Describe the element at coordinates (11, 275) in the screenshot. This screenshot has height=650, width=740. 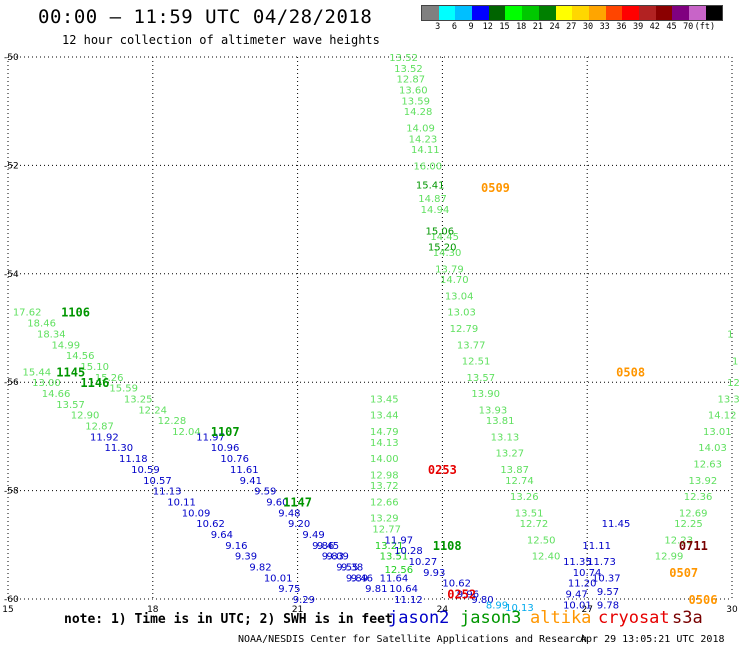
I see `y-tick-label: -54` at that location.